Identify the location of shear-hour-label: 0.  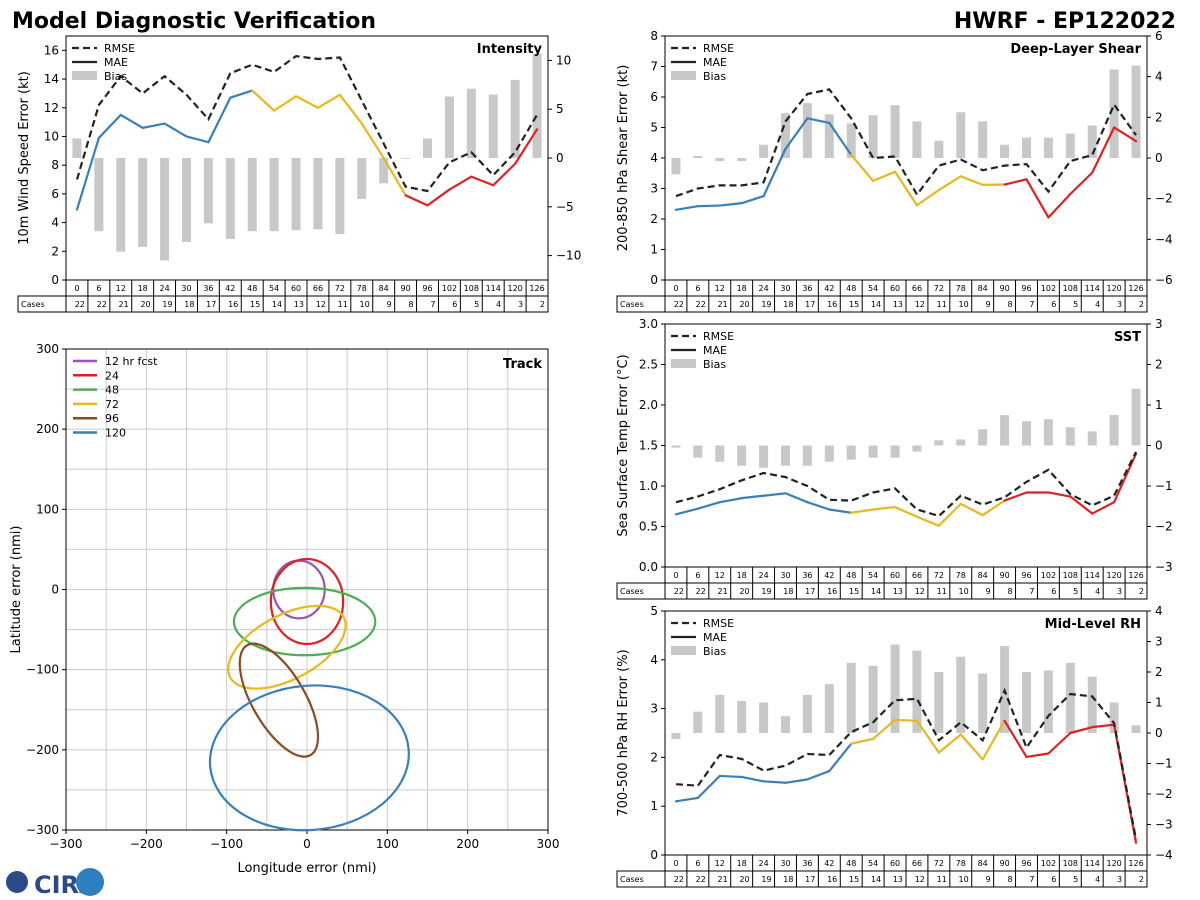
(675, 288).